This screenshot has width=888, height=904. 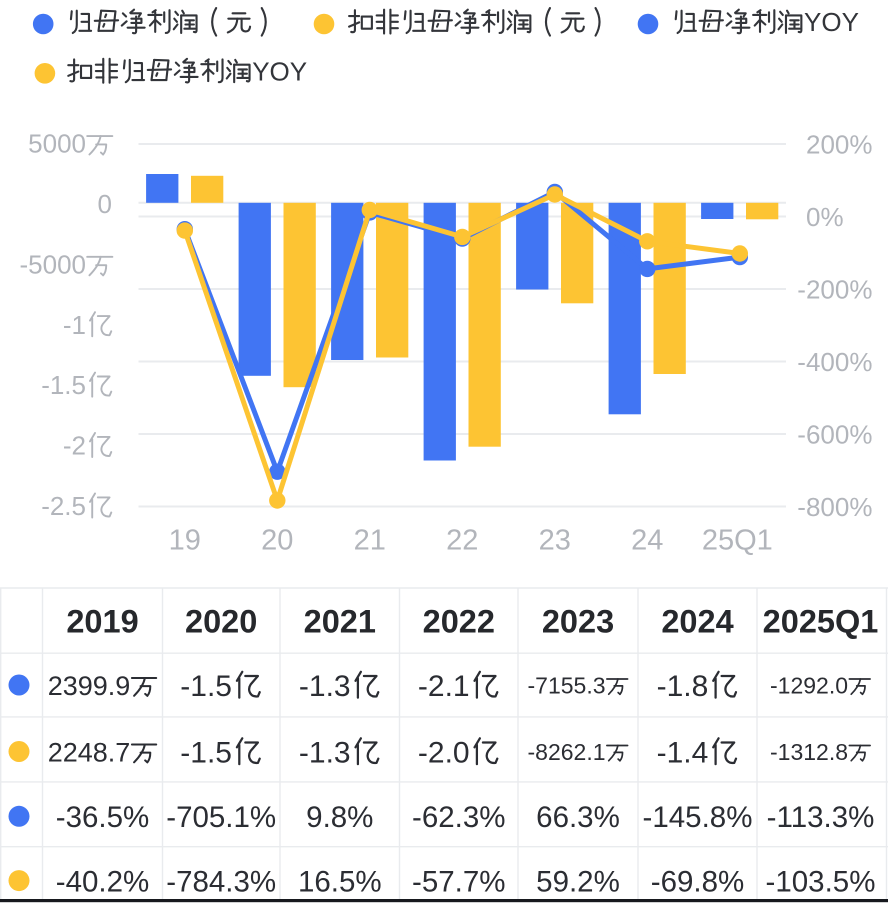 I want to click on svg-text: -36.5%, so click(x=102, y=817).